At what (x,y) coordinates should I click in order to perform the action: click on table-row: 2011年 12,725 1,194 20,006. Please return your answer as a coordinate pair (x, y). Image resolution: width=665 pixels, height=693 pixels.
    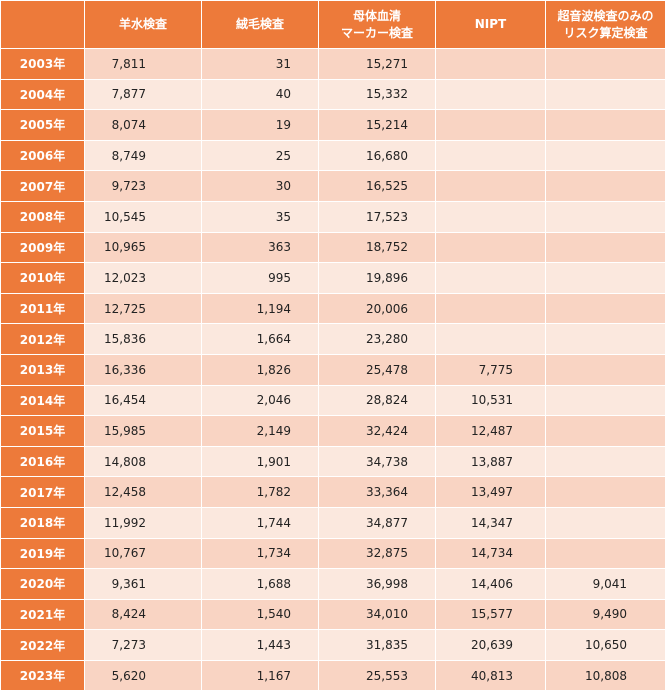
    Looking at the image, I should click on (332, 308).